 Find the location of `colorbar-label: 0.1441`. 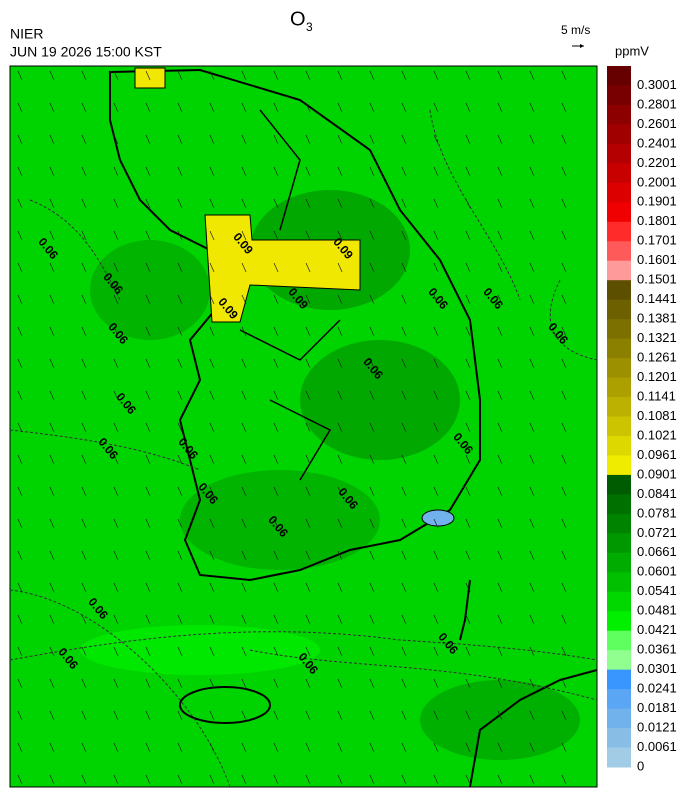

colorbar-label: 0.1441 is located at coordinates (657, 298).